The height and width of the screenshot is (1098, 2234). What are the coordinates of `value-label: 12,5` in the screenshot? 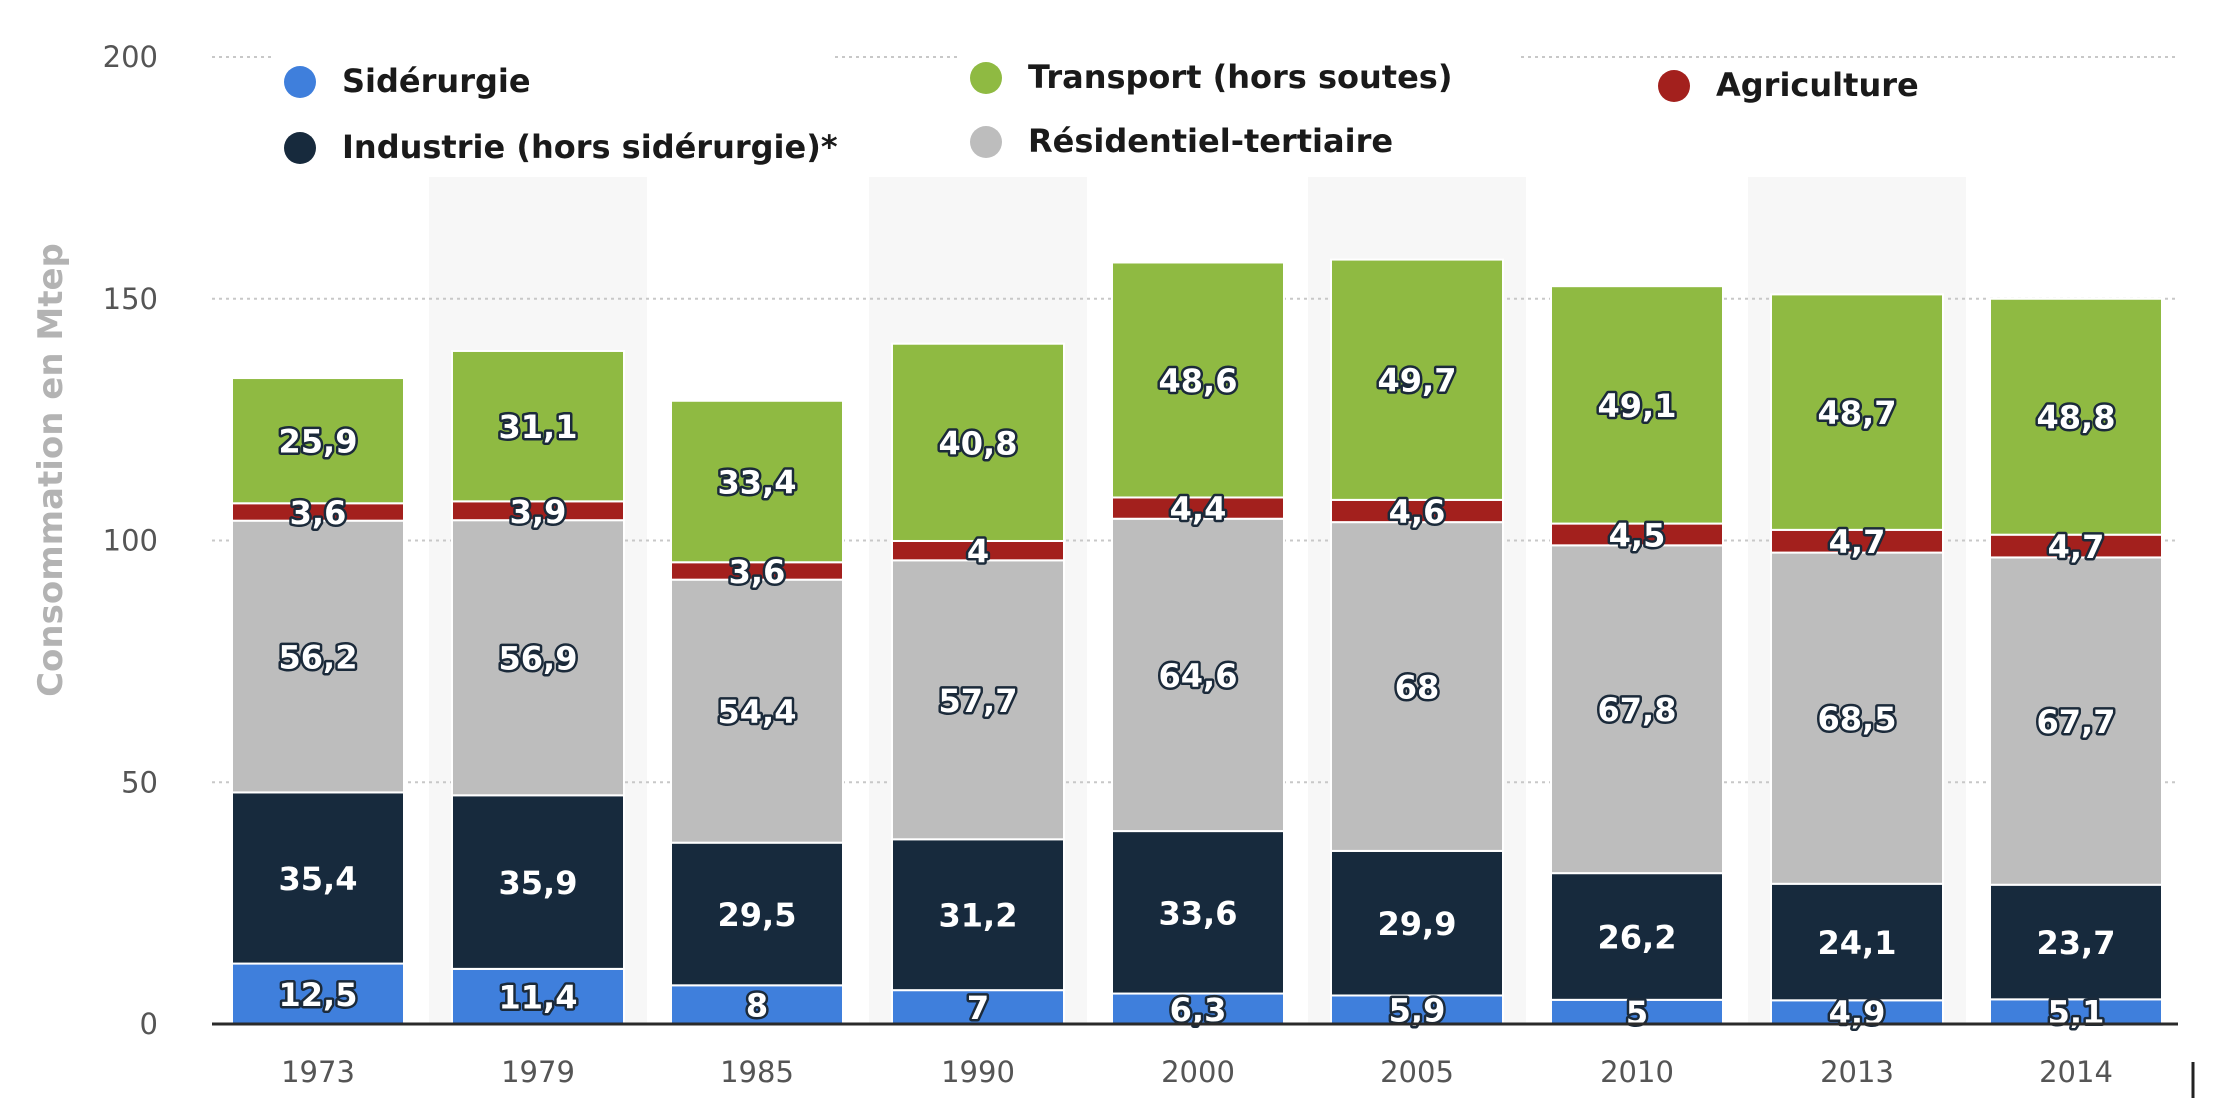 It's located at (318, 995).